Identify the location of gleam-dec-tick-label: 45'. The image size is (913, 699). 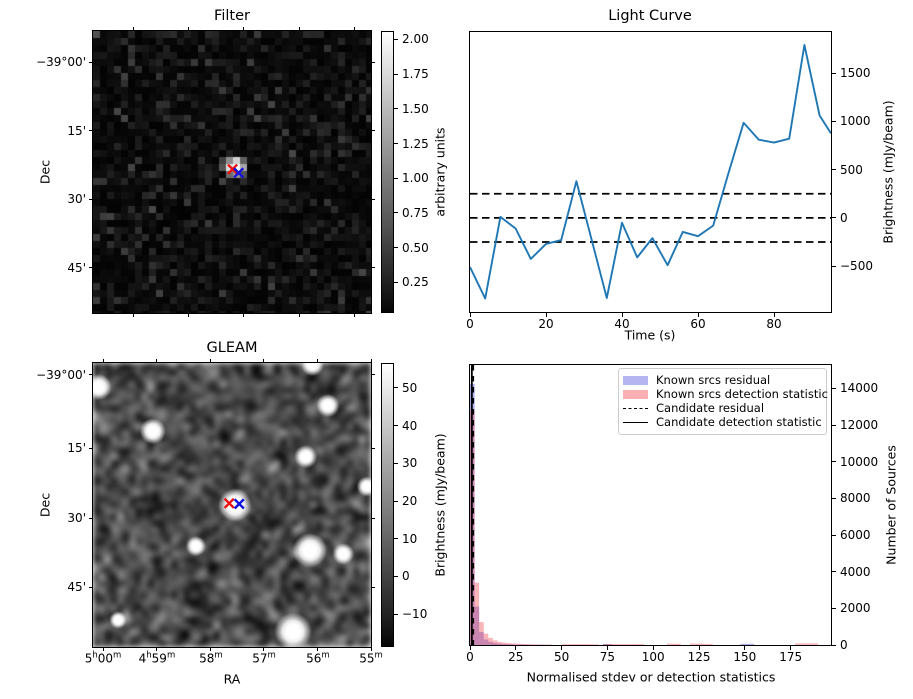
(76, 587).